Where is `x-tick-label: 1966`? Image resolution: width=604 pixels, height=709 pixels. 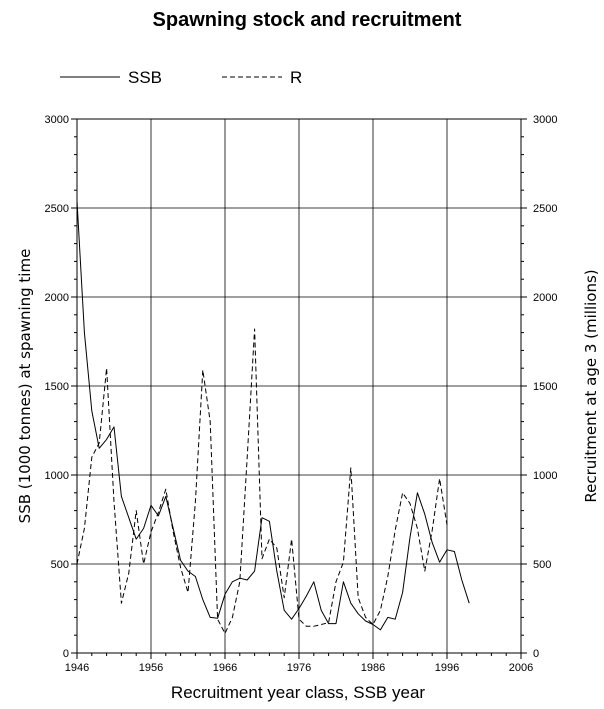 x-tick-label: 1966 is located at coordinates (225, 668).